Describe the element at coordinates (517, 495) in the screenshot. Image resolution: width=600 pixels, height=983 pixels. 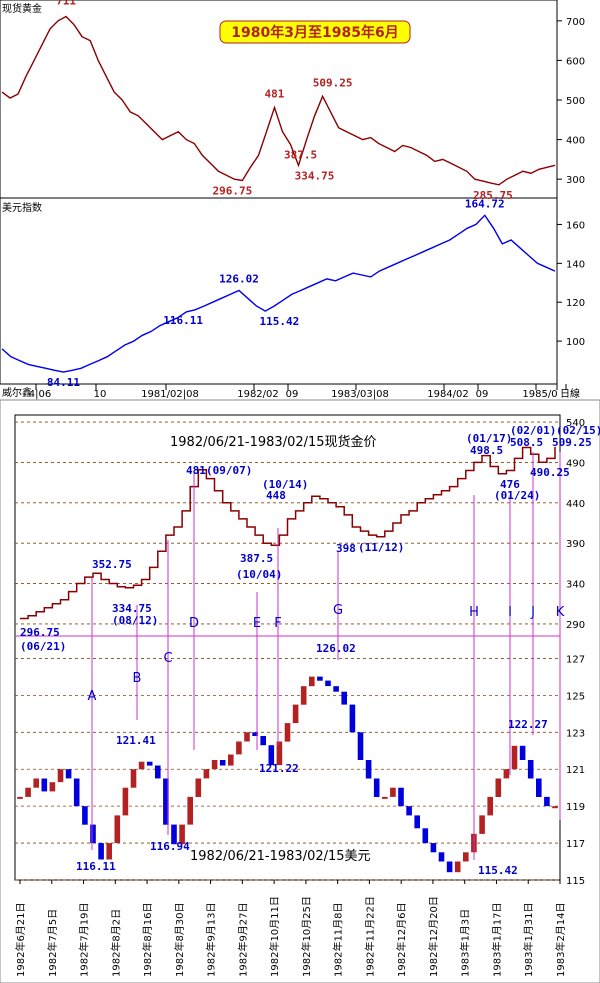
I see `gold-price-label: (01/24)` at that location.